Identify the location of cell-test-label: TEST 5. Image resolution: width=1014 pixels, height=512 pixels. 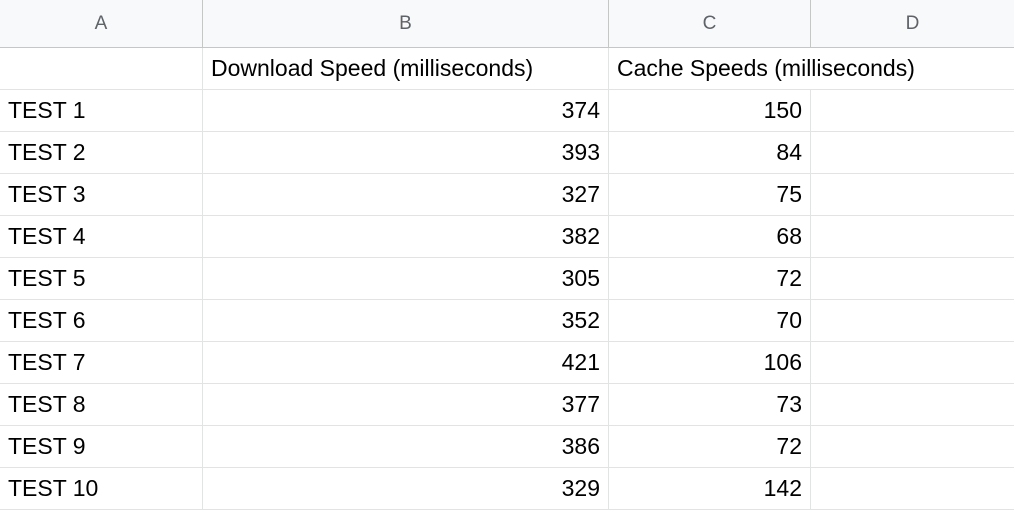
(101, 279).